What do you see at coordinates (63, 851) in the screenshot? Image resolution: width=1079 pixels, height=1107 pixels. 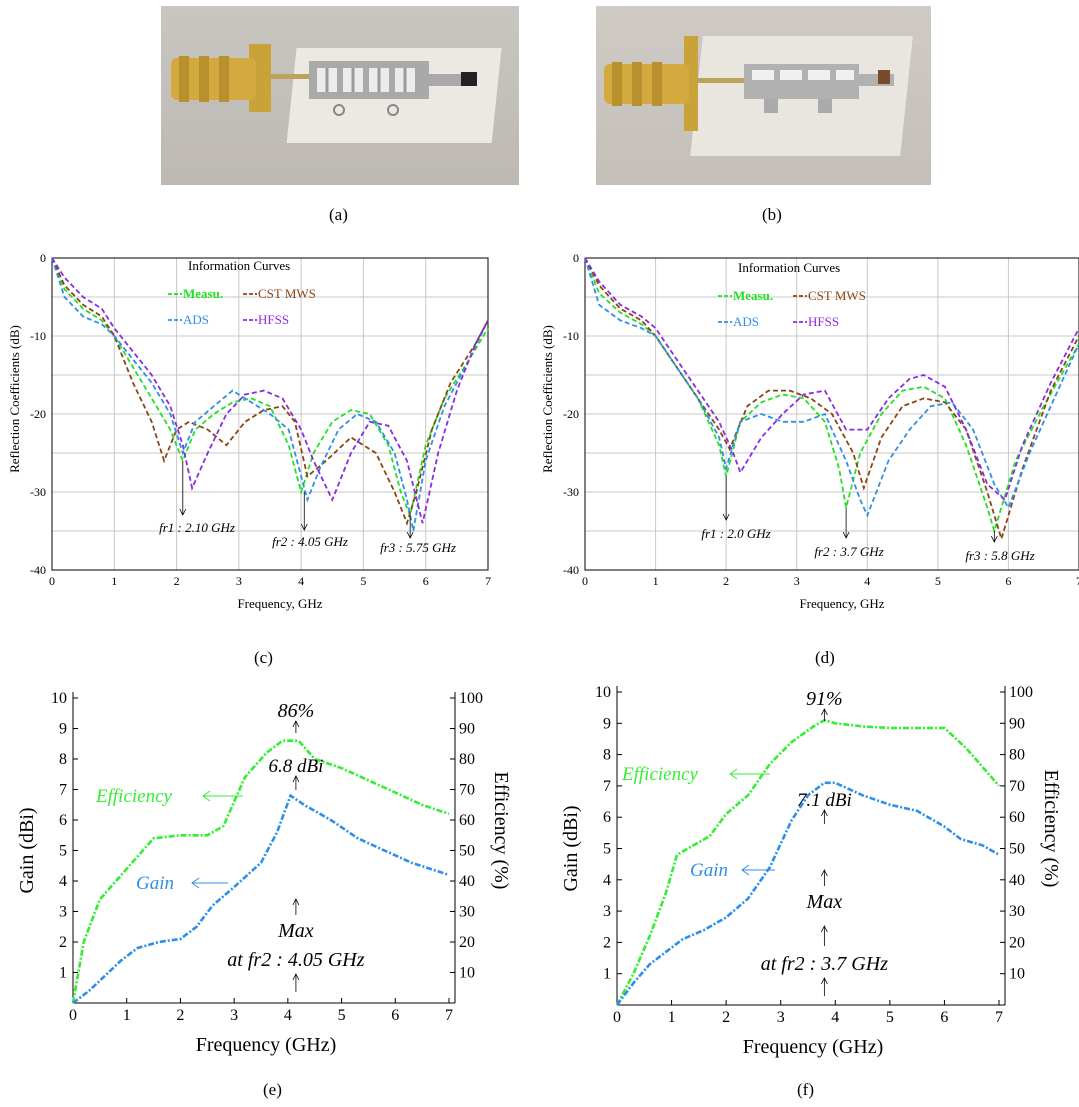 I see `y-tick-label-left: 5` at bounding box center [63, 851].